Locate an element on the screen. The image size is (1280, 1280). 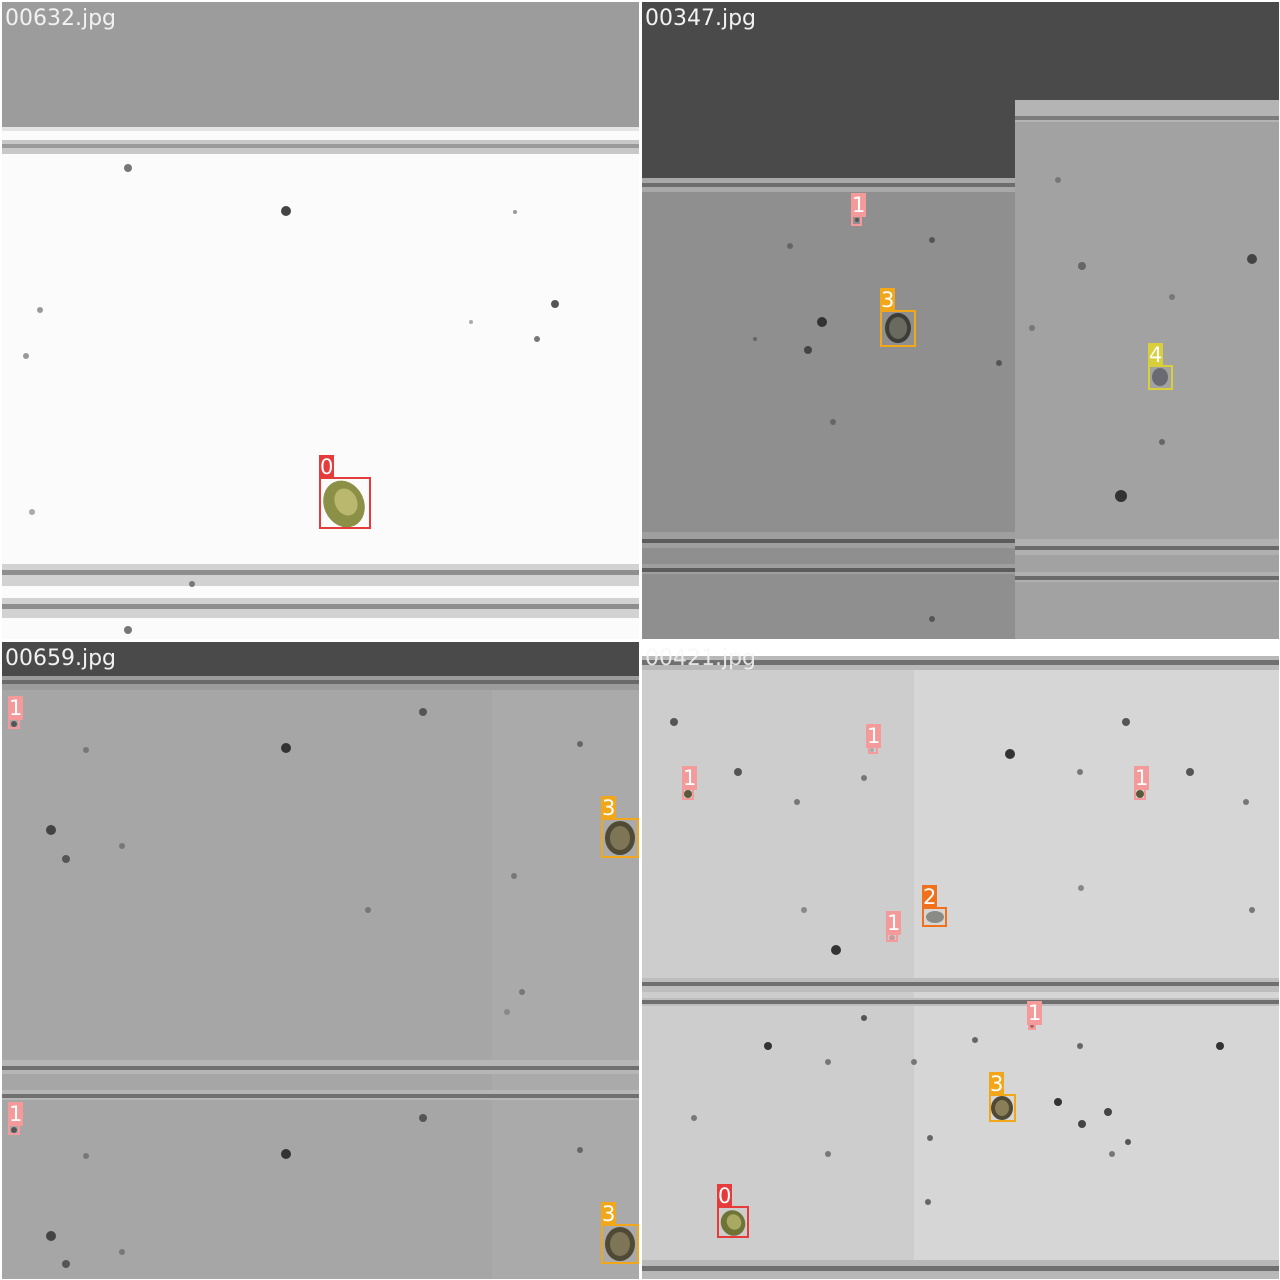
image-filename: 00347.jpg is located at coordinates (701, 18).